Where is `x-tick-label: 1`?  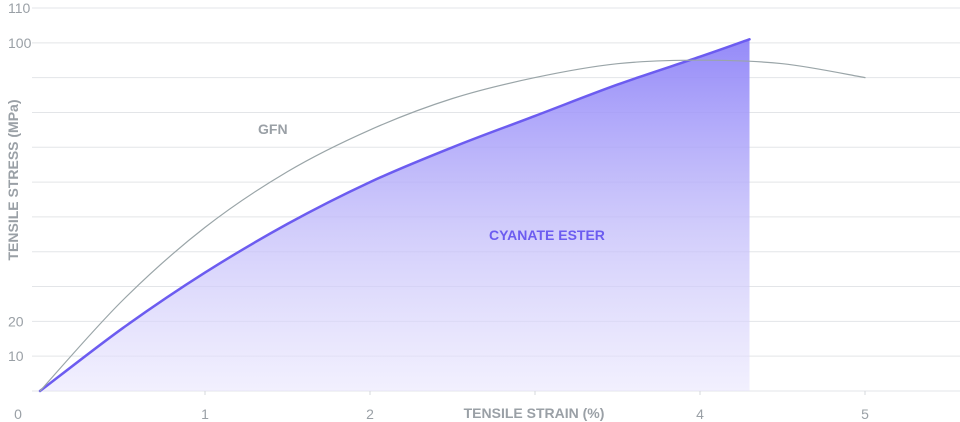 x-tick-label: 1 is located at coordinates (205, 414).